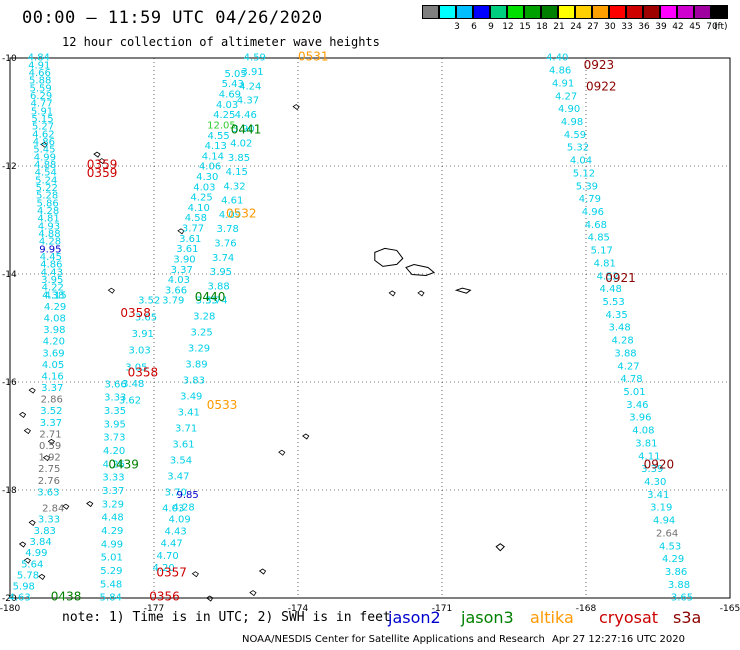 Image resolution: width=740 pixels, height=650 pixels. What do you see at coordinates (631, 379) in the screenshot?
I see `wave-height-label: 4.78` at bounding box center [631, 379].